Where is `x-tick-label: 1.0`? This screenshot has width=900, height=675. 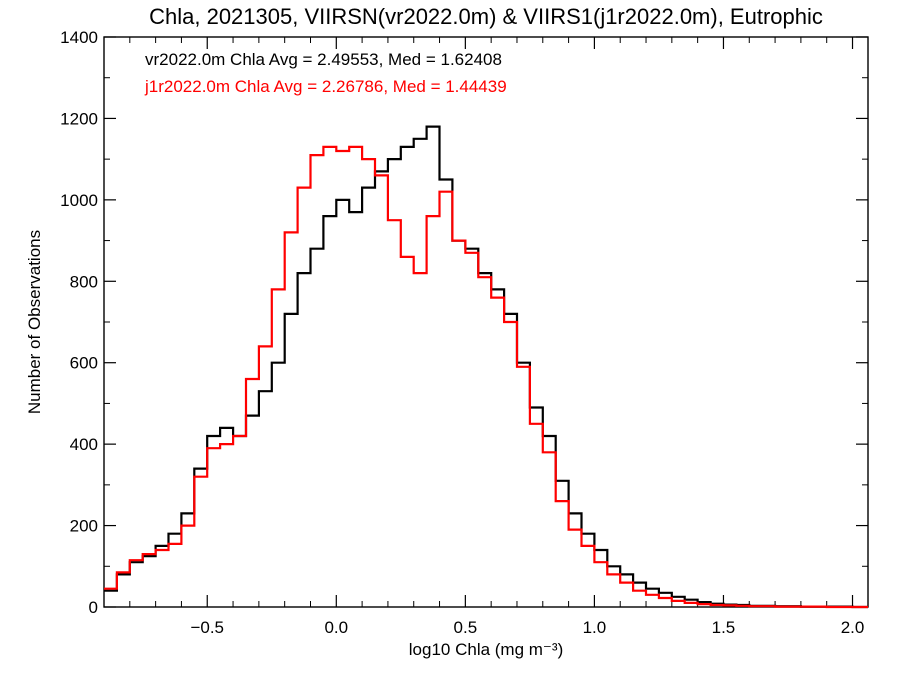 x-tick-label: 1.0 is located at coordinates (595, 627).